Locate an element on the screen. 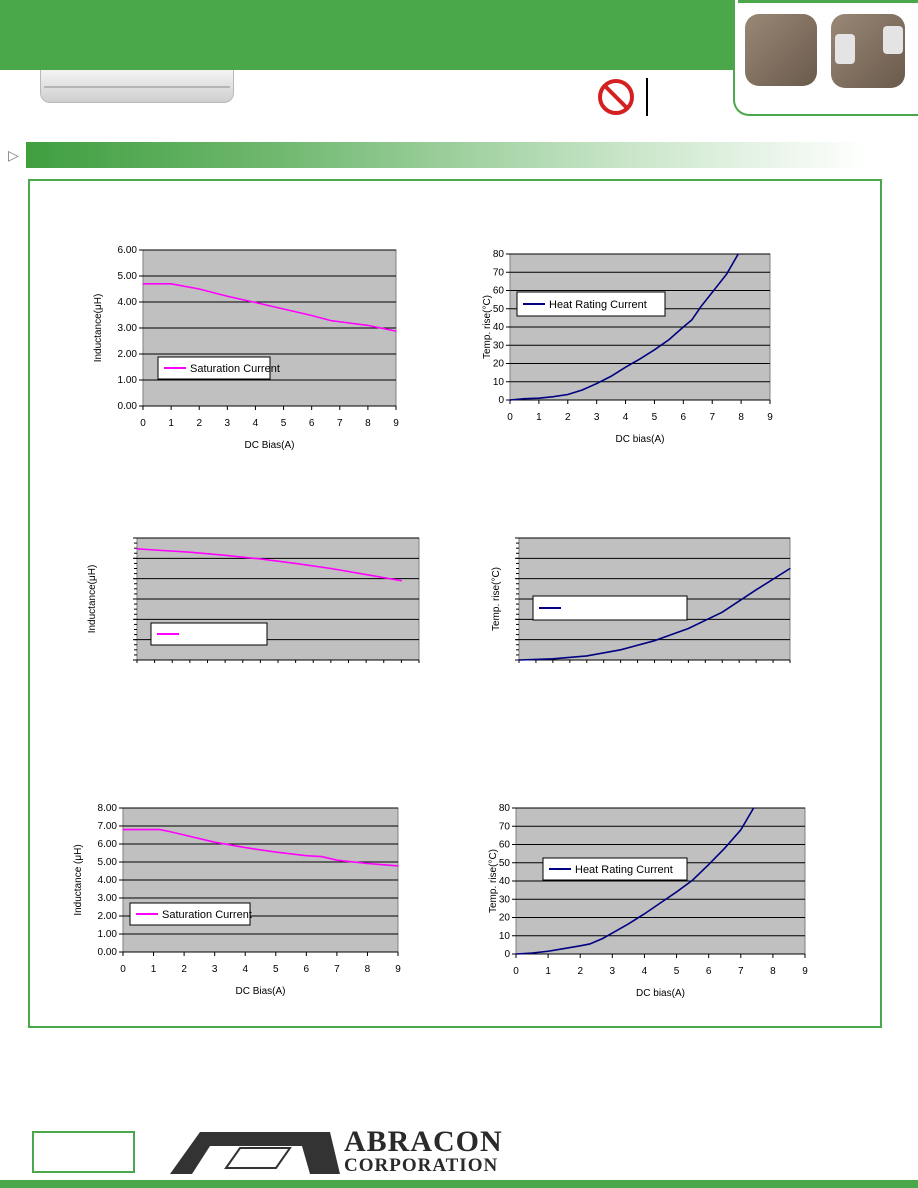 The image size is (918, 1188). brand-name: ABRACON is located at coordinates (423, 1141).